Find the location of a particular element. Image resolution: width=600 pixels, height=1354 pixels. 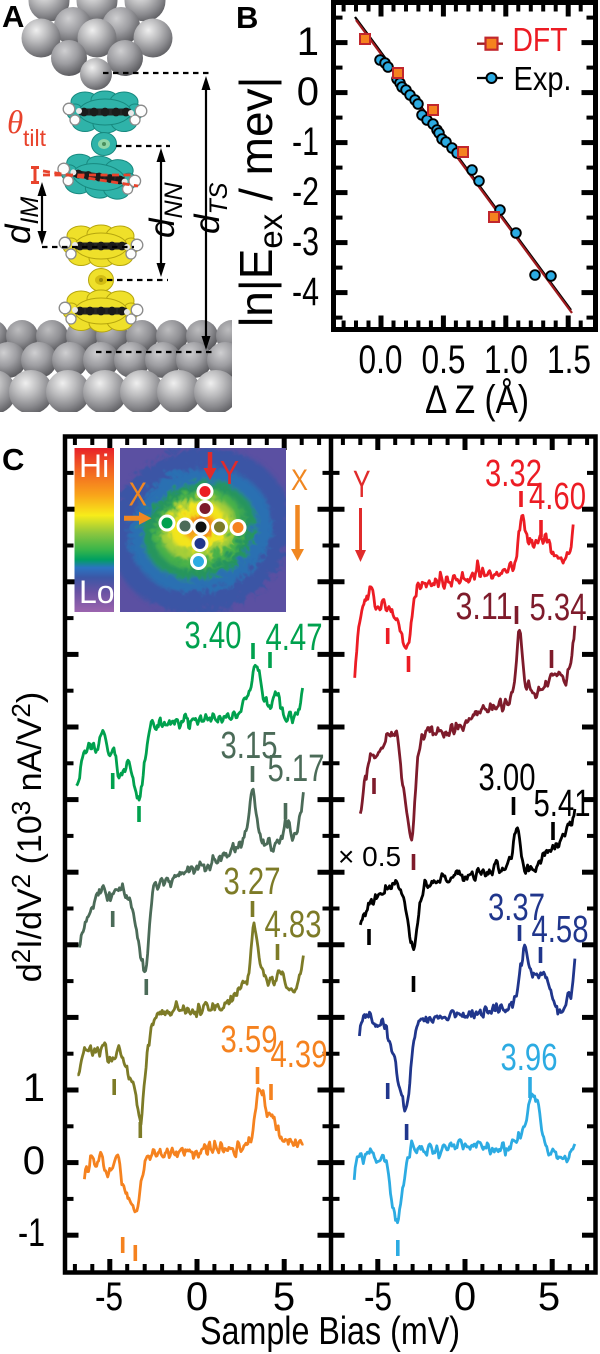

svg-text: 5.34 is located at coordinates (558, 608).